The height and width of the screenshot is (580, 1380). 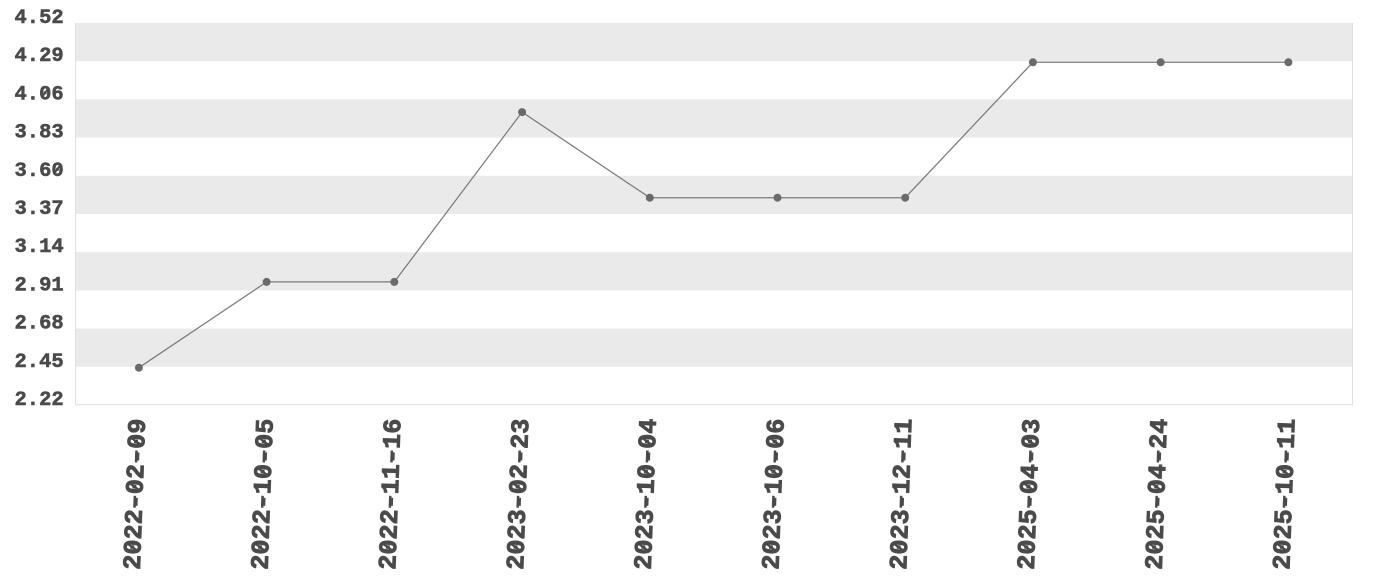 I want to click on svg-text: 2.91, so click(x=39, y=285).